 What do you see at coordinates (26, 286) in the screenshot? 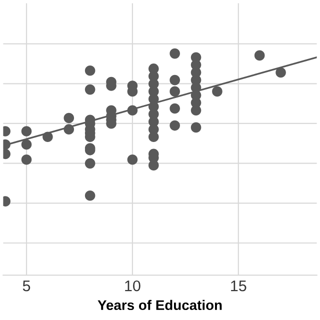
I see `x-tick-label: 5` at bounding box center [26, 286].